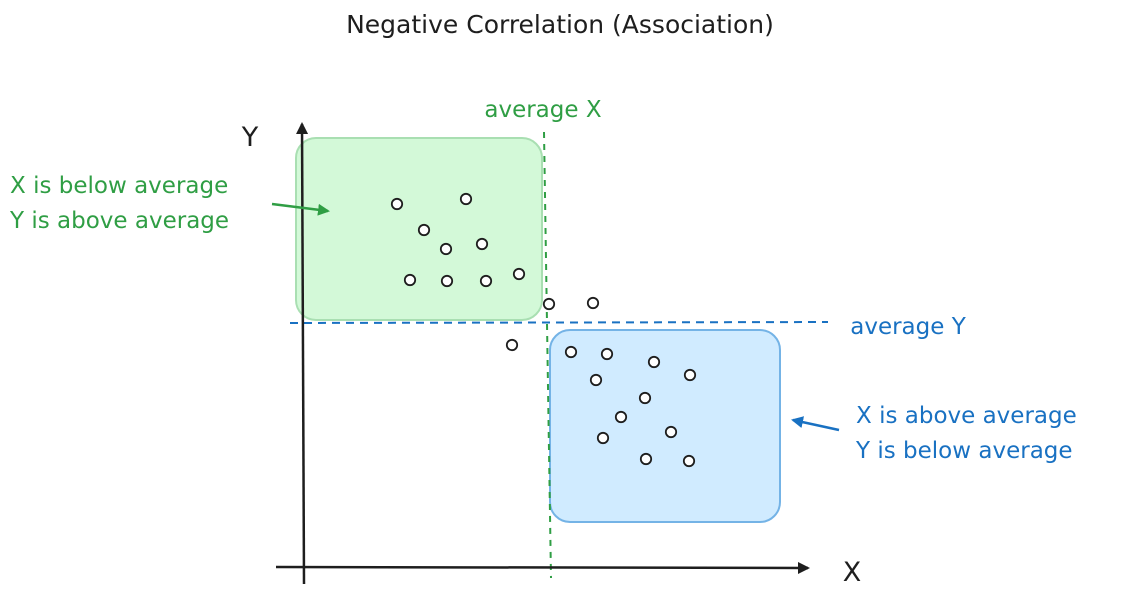 The height and width of the screenshot is (604, 1121). Describe the element at coordinates (559, 322) in the screenshot. I see `average-y-line` at that location.